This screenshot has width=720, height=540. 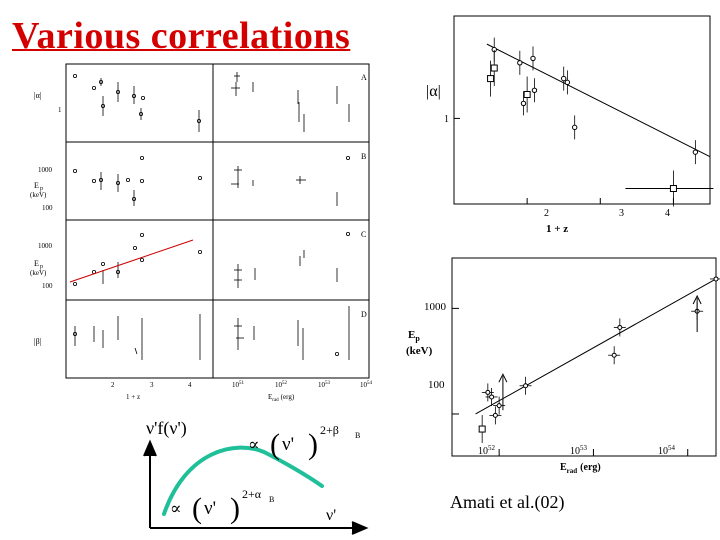 I want to click on grid-xtick-e52: 1052, so click(x=281, y=385).